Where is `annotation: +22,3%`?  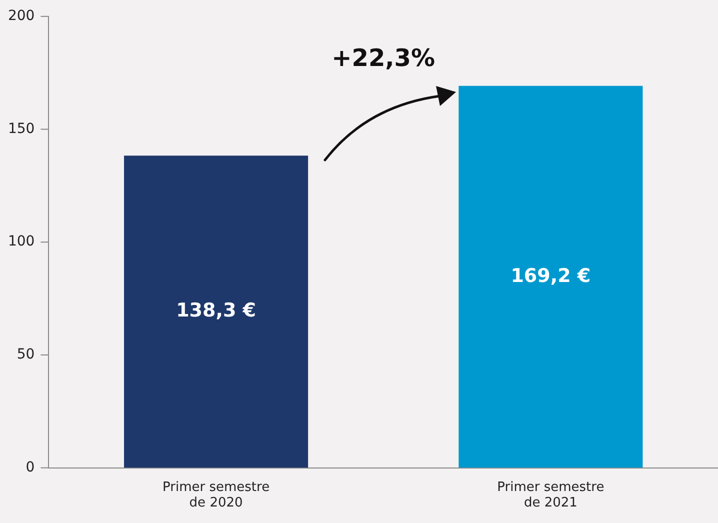 annotation: +22,3% is located at coordinates (384, 58).